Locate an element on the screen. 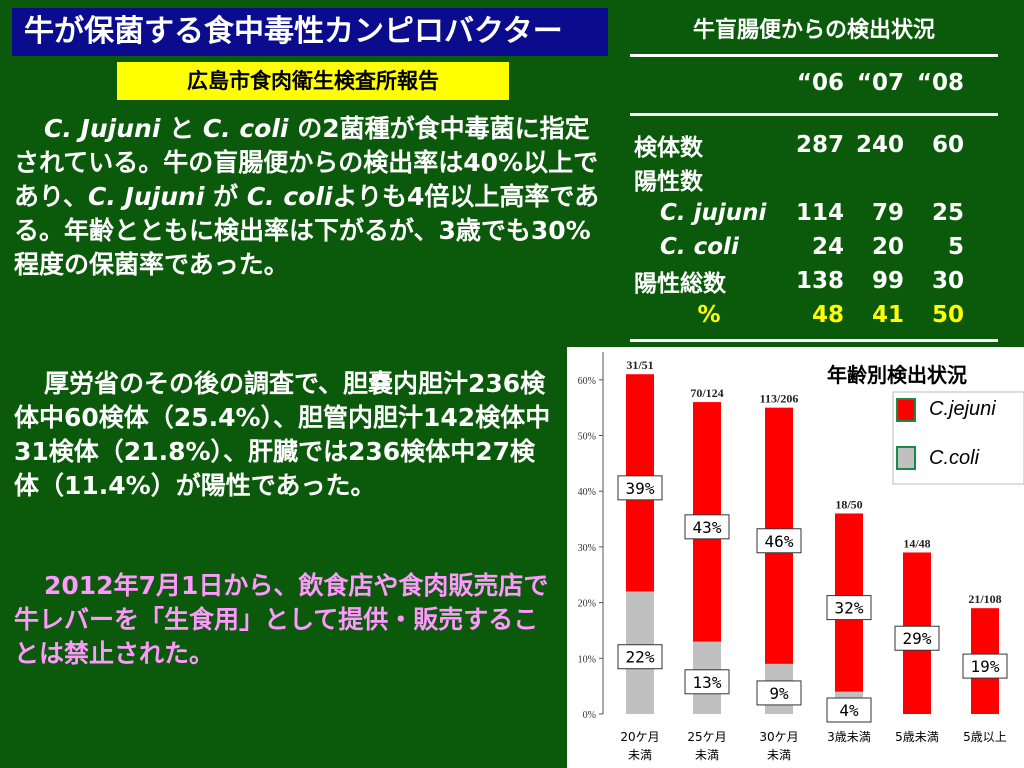 This screenshot has height=768, width=1024. year-header: “06 is located at coordinates (820, 83).